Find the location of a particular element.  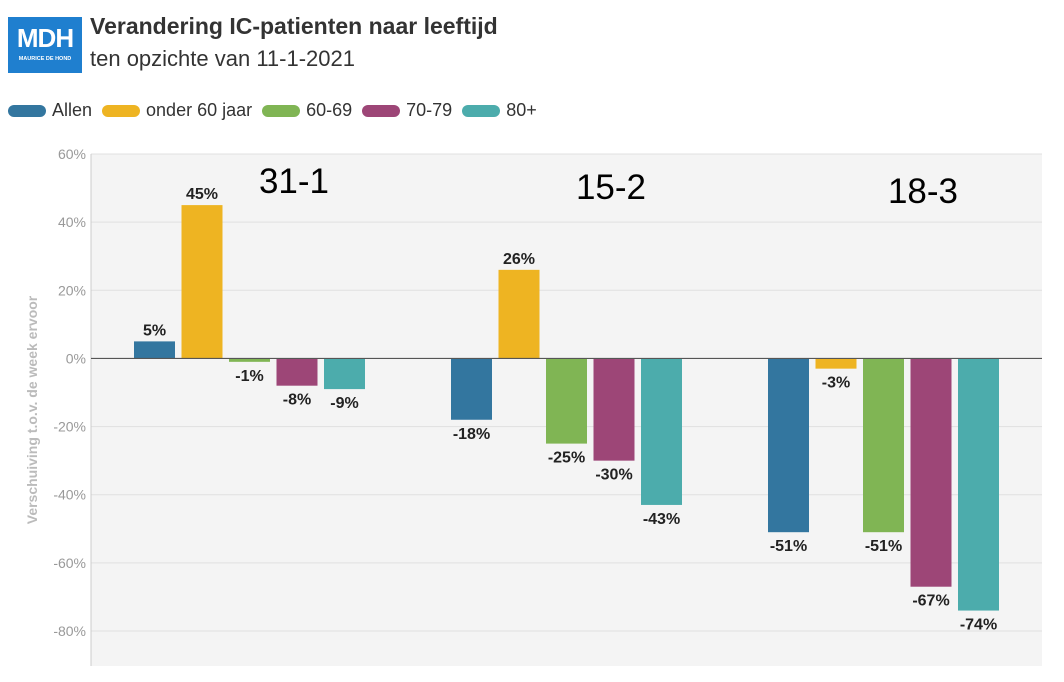

legend-label: Allen is located at coordinates (72, 110).